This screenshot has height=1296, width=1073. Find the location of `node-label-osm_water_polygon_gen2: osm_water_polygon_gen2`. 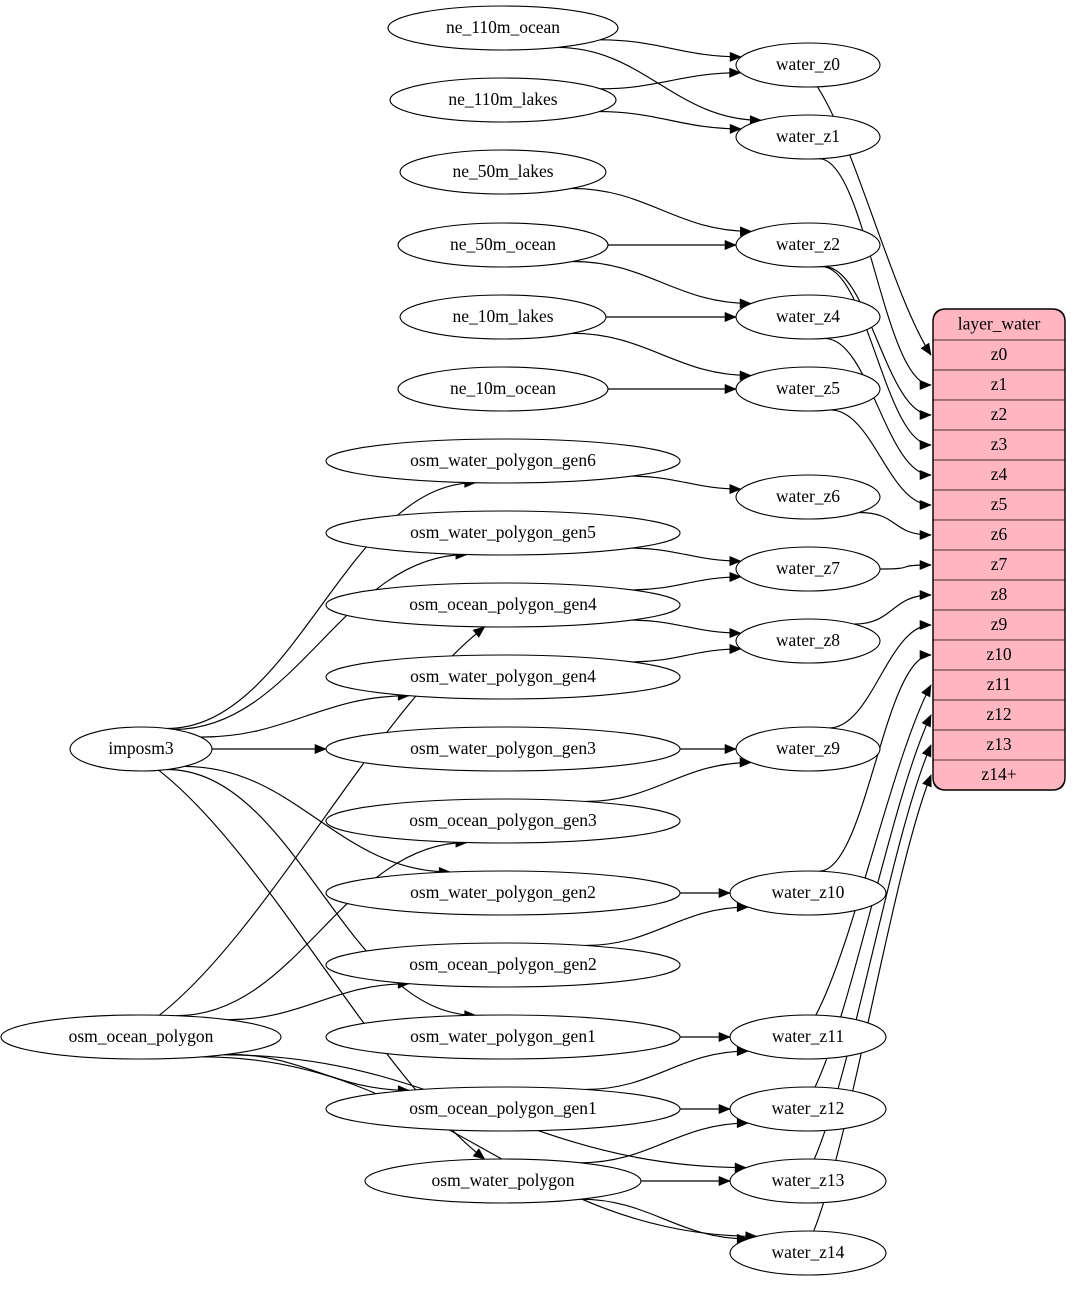

node-label-osm_water_polygon_gen2: osm_water_polygon_gen2 is located at coordinates (503, 892).